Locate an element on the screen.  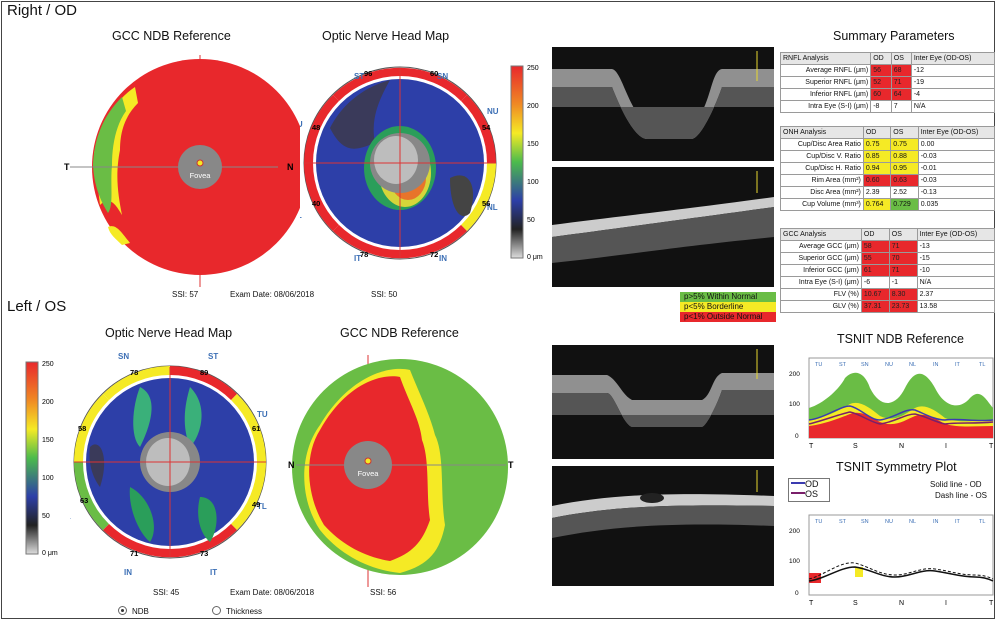
summary-cell: 0.95 is located at coordinates (904, 168).